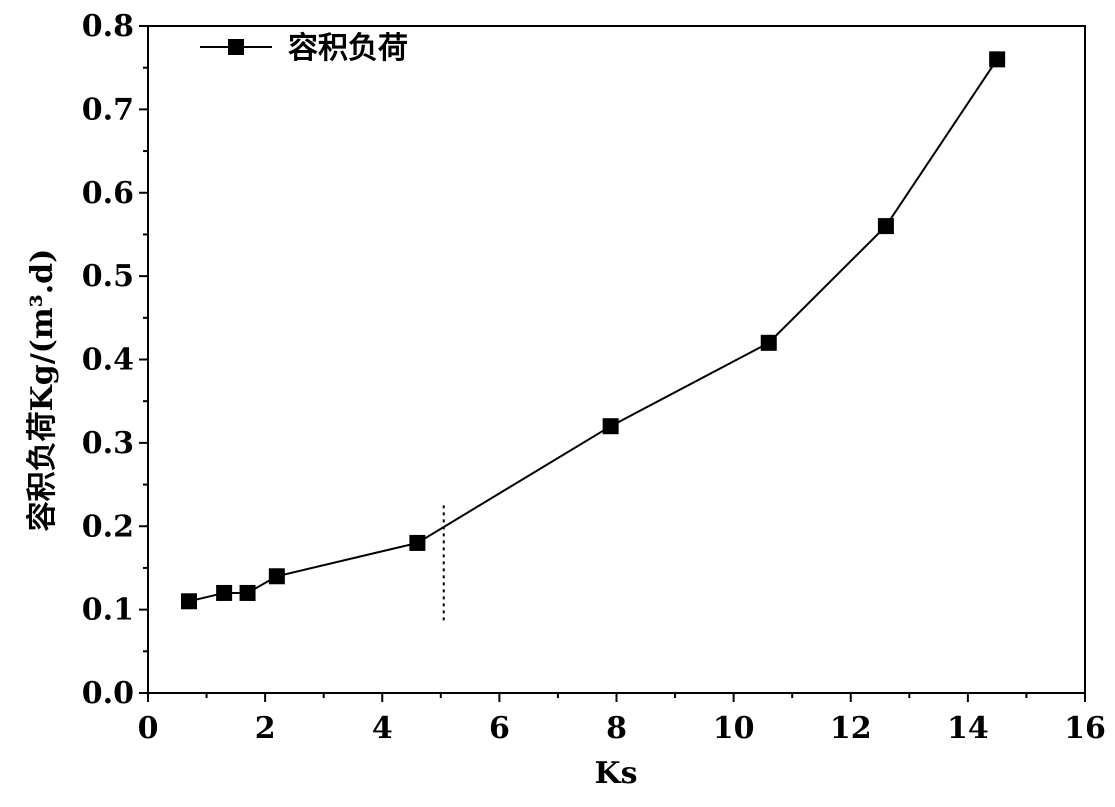 Image resolution: width=1115 pixels, height=807 pixels. Describe the element at coordinates (108, 109) in the screenshot. I see `y-tick-label: 0.7` at that location.